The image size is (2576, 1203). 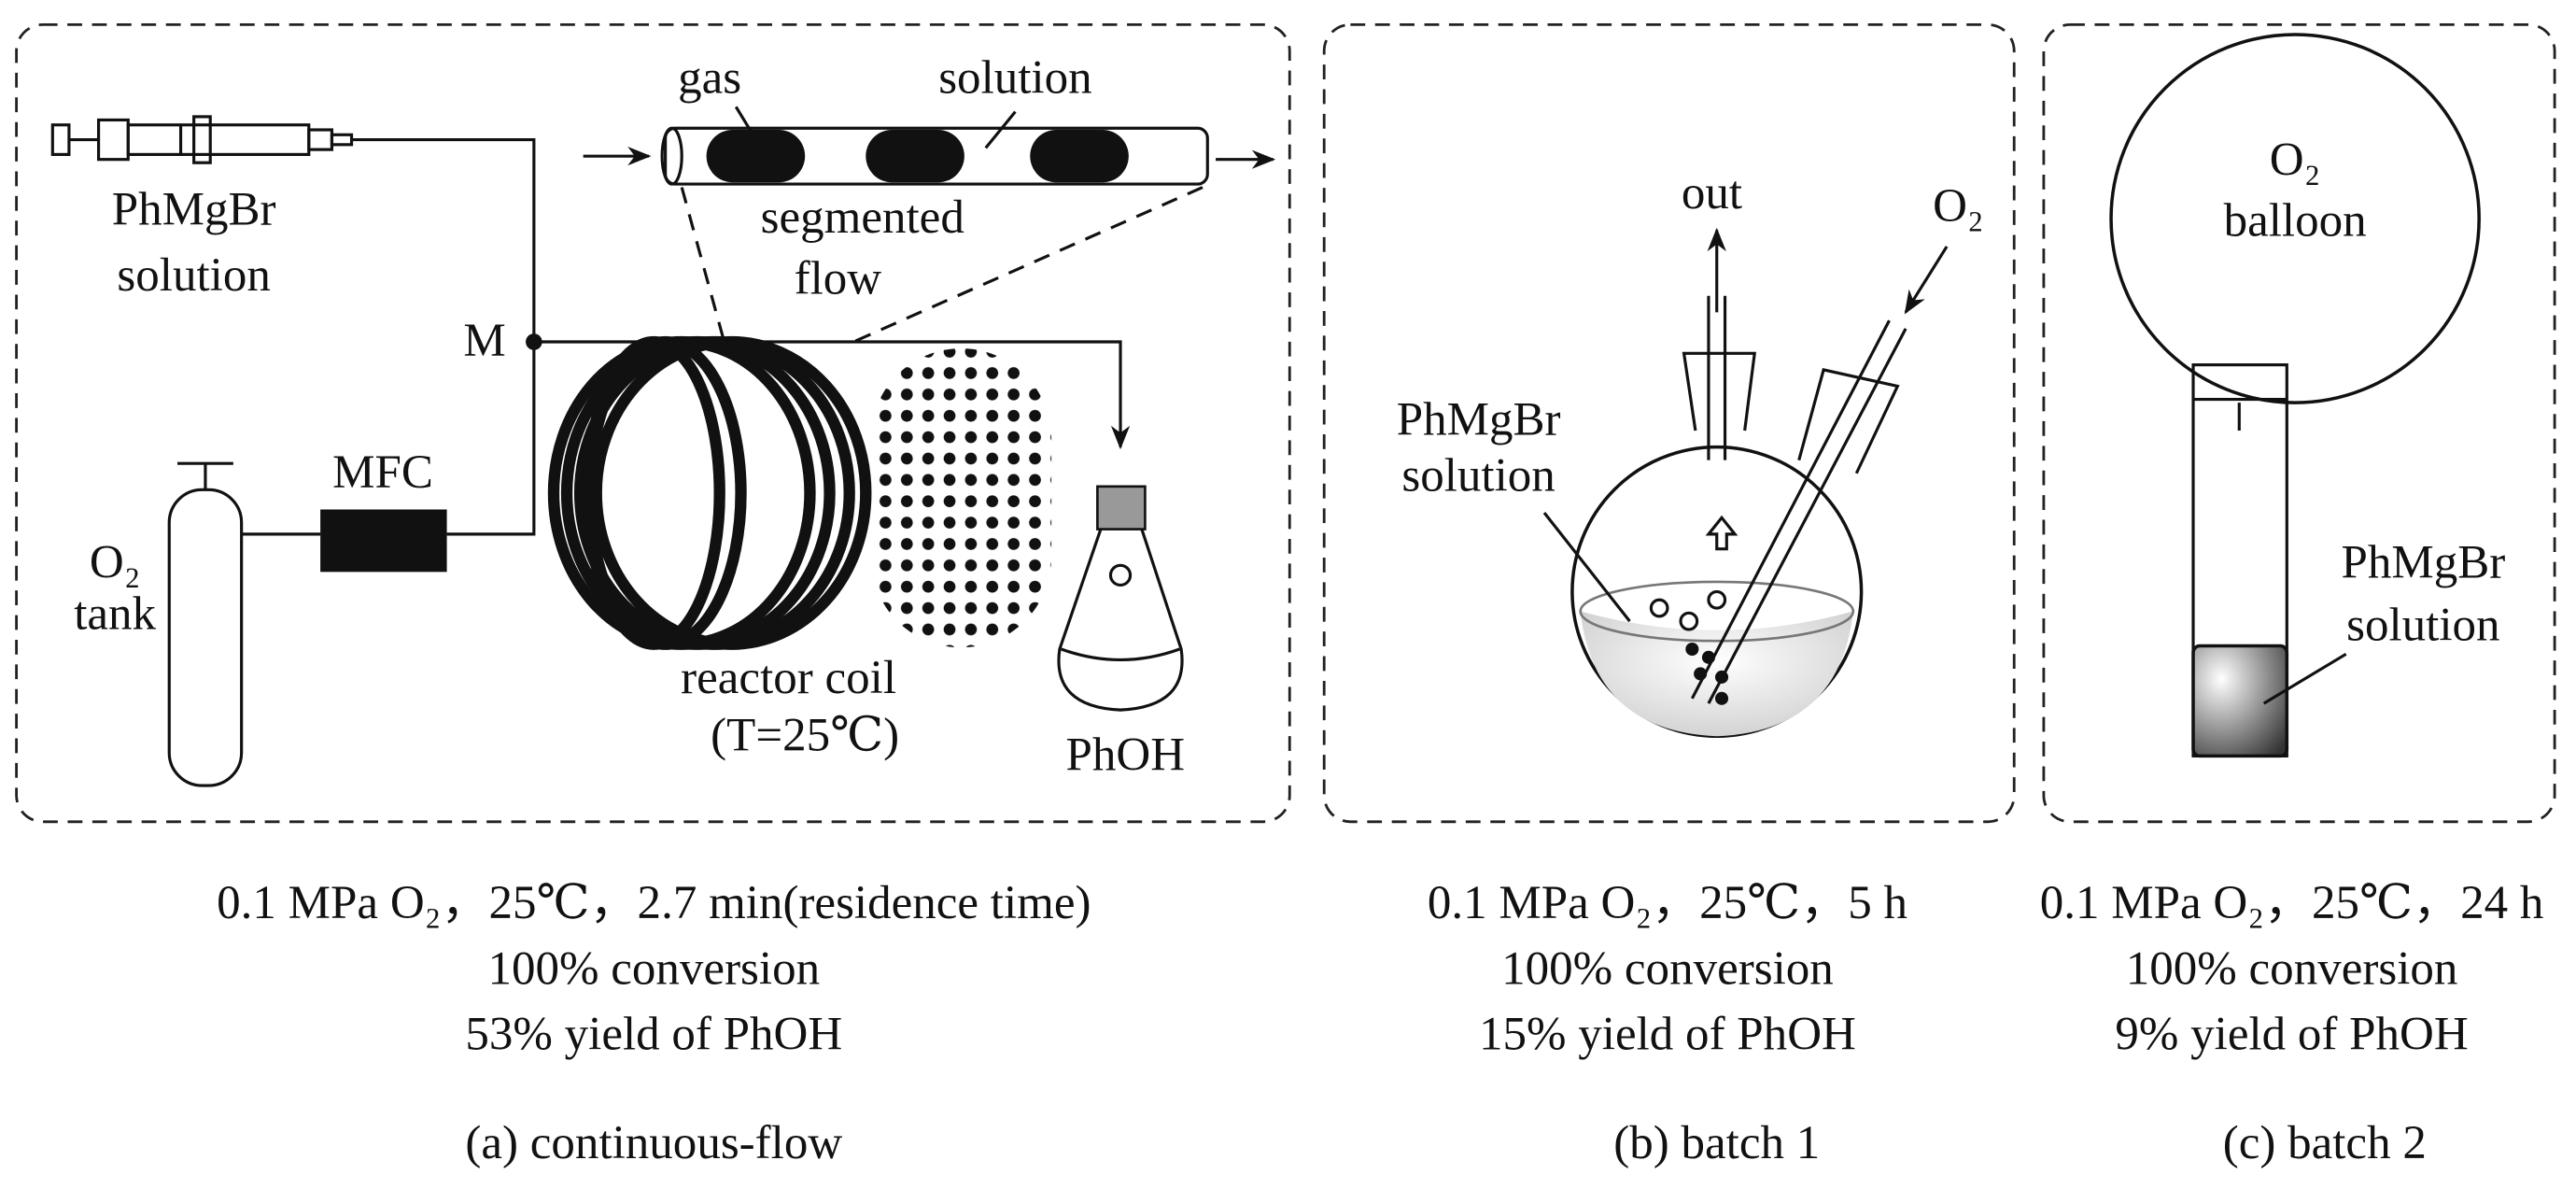 What do you see at coordinates (115, 613) in the screenshot?
I see `label: tank` at bounding box center [115, 613].